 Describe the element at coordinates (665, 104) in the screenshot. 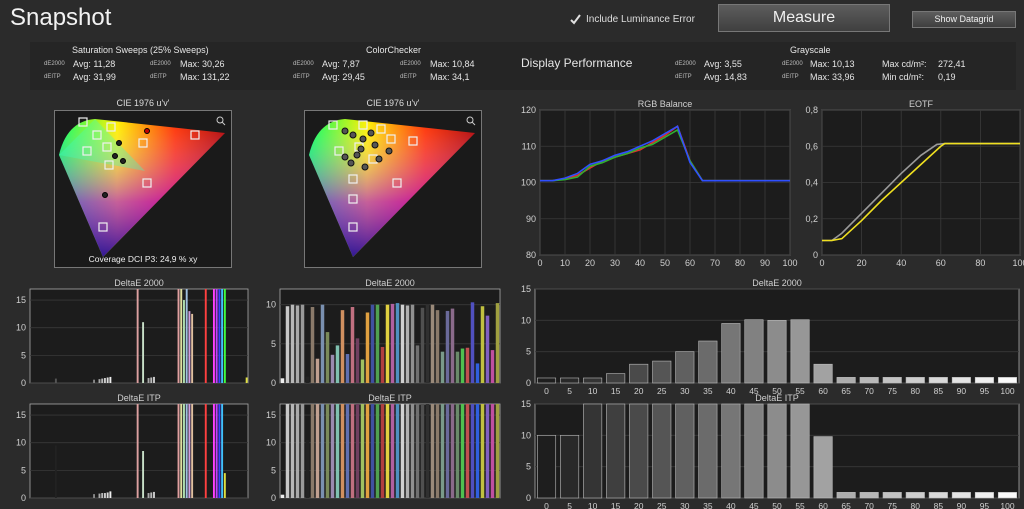

I see `rgb-title: RGB Balance` at that location.